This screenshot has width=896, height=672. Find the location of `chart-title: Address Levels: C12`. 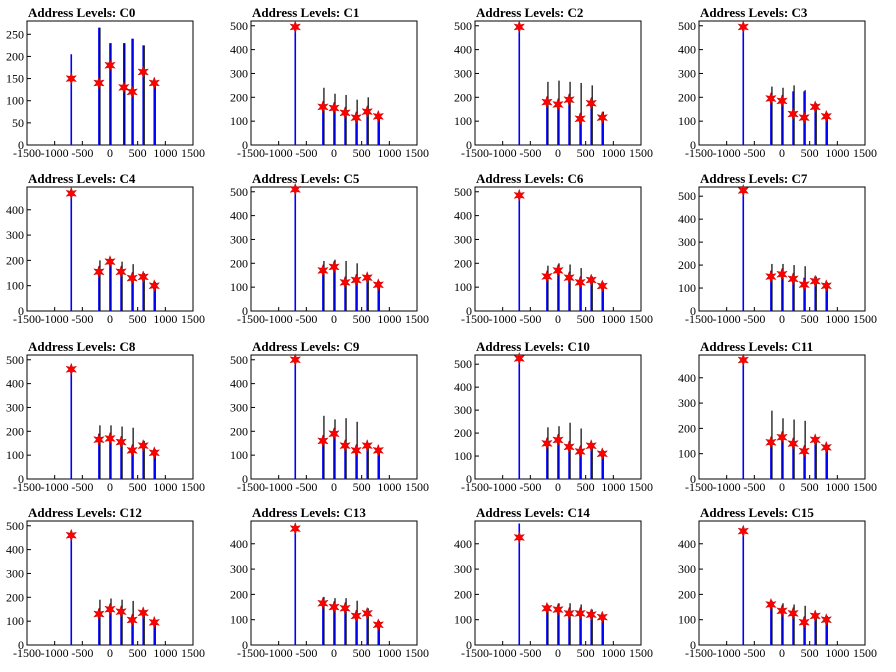

chart-title: Address Levels: C12 is located at coordinates (85, 512).